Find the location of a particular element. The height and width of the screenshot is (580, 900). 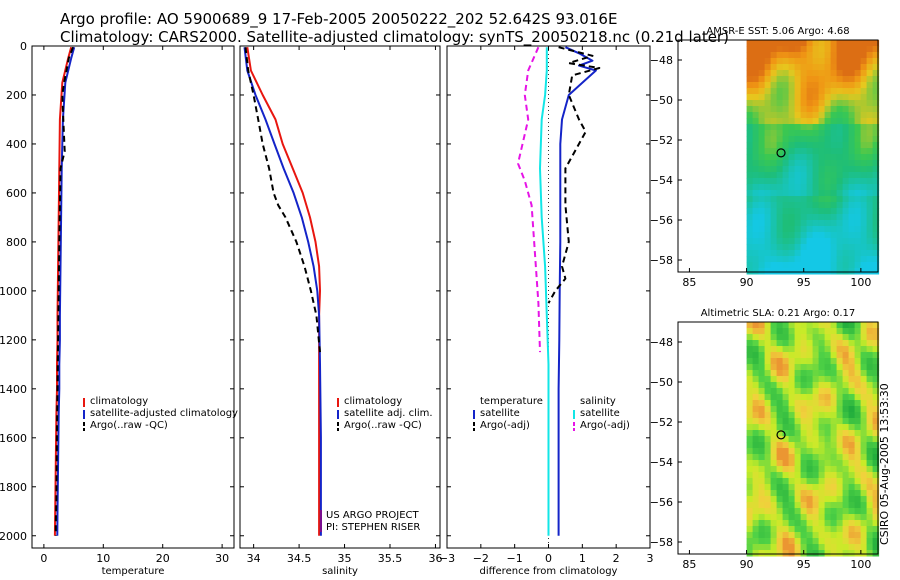

temperature-legend-label-0: climatology is located at coordinates (119, 401).